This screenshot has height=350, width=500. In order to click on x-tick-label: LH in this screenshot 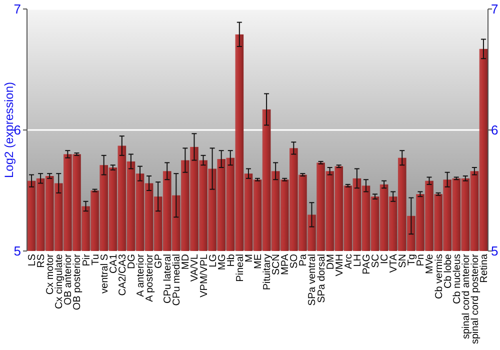, I will do `click(358, 260)`.